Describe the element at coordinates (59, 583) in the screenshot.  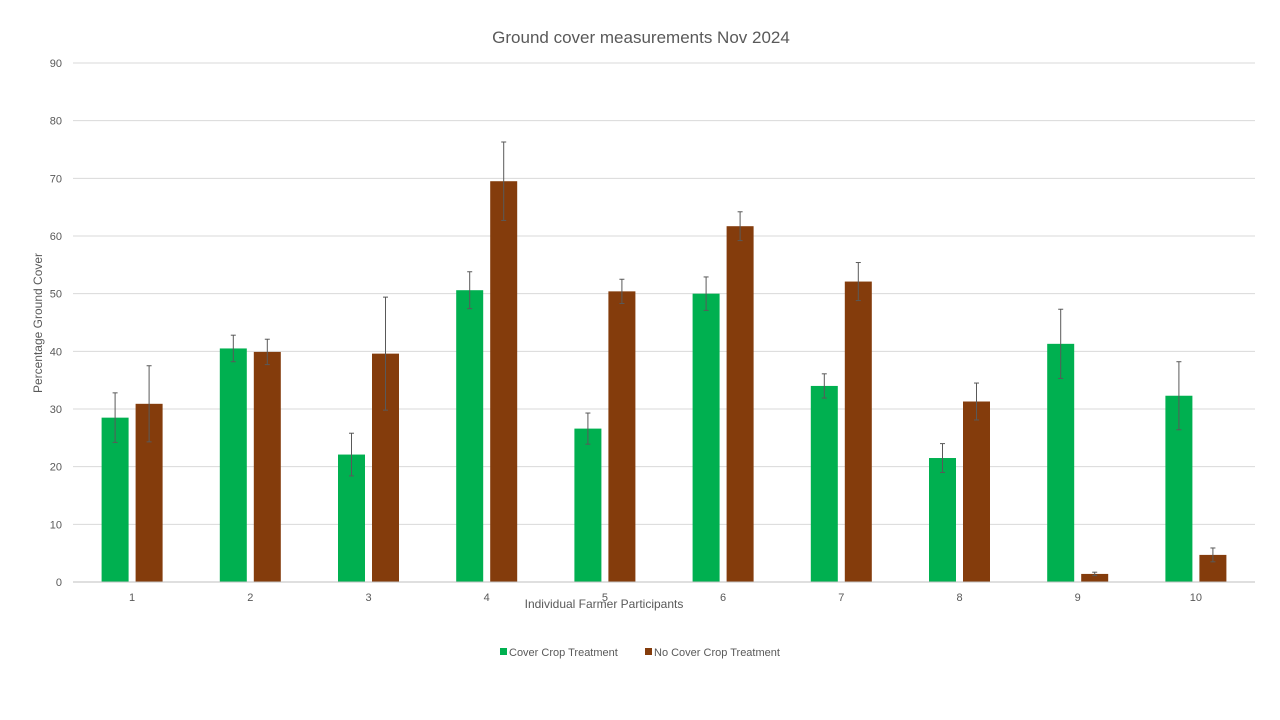
I see `y-tick-label: 0` at that location.